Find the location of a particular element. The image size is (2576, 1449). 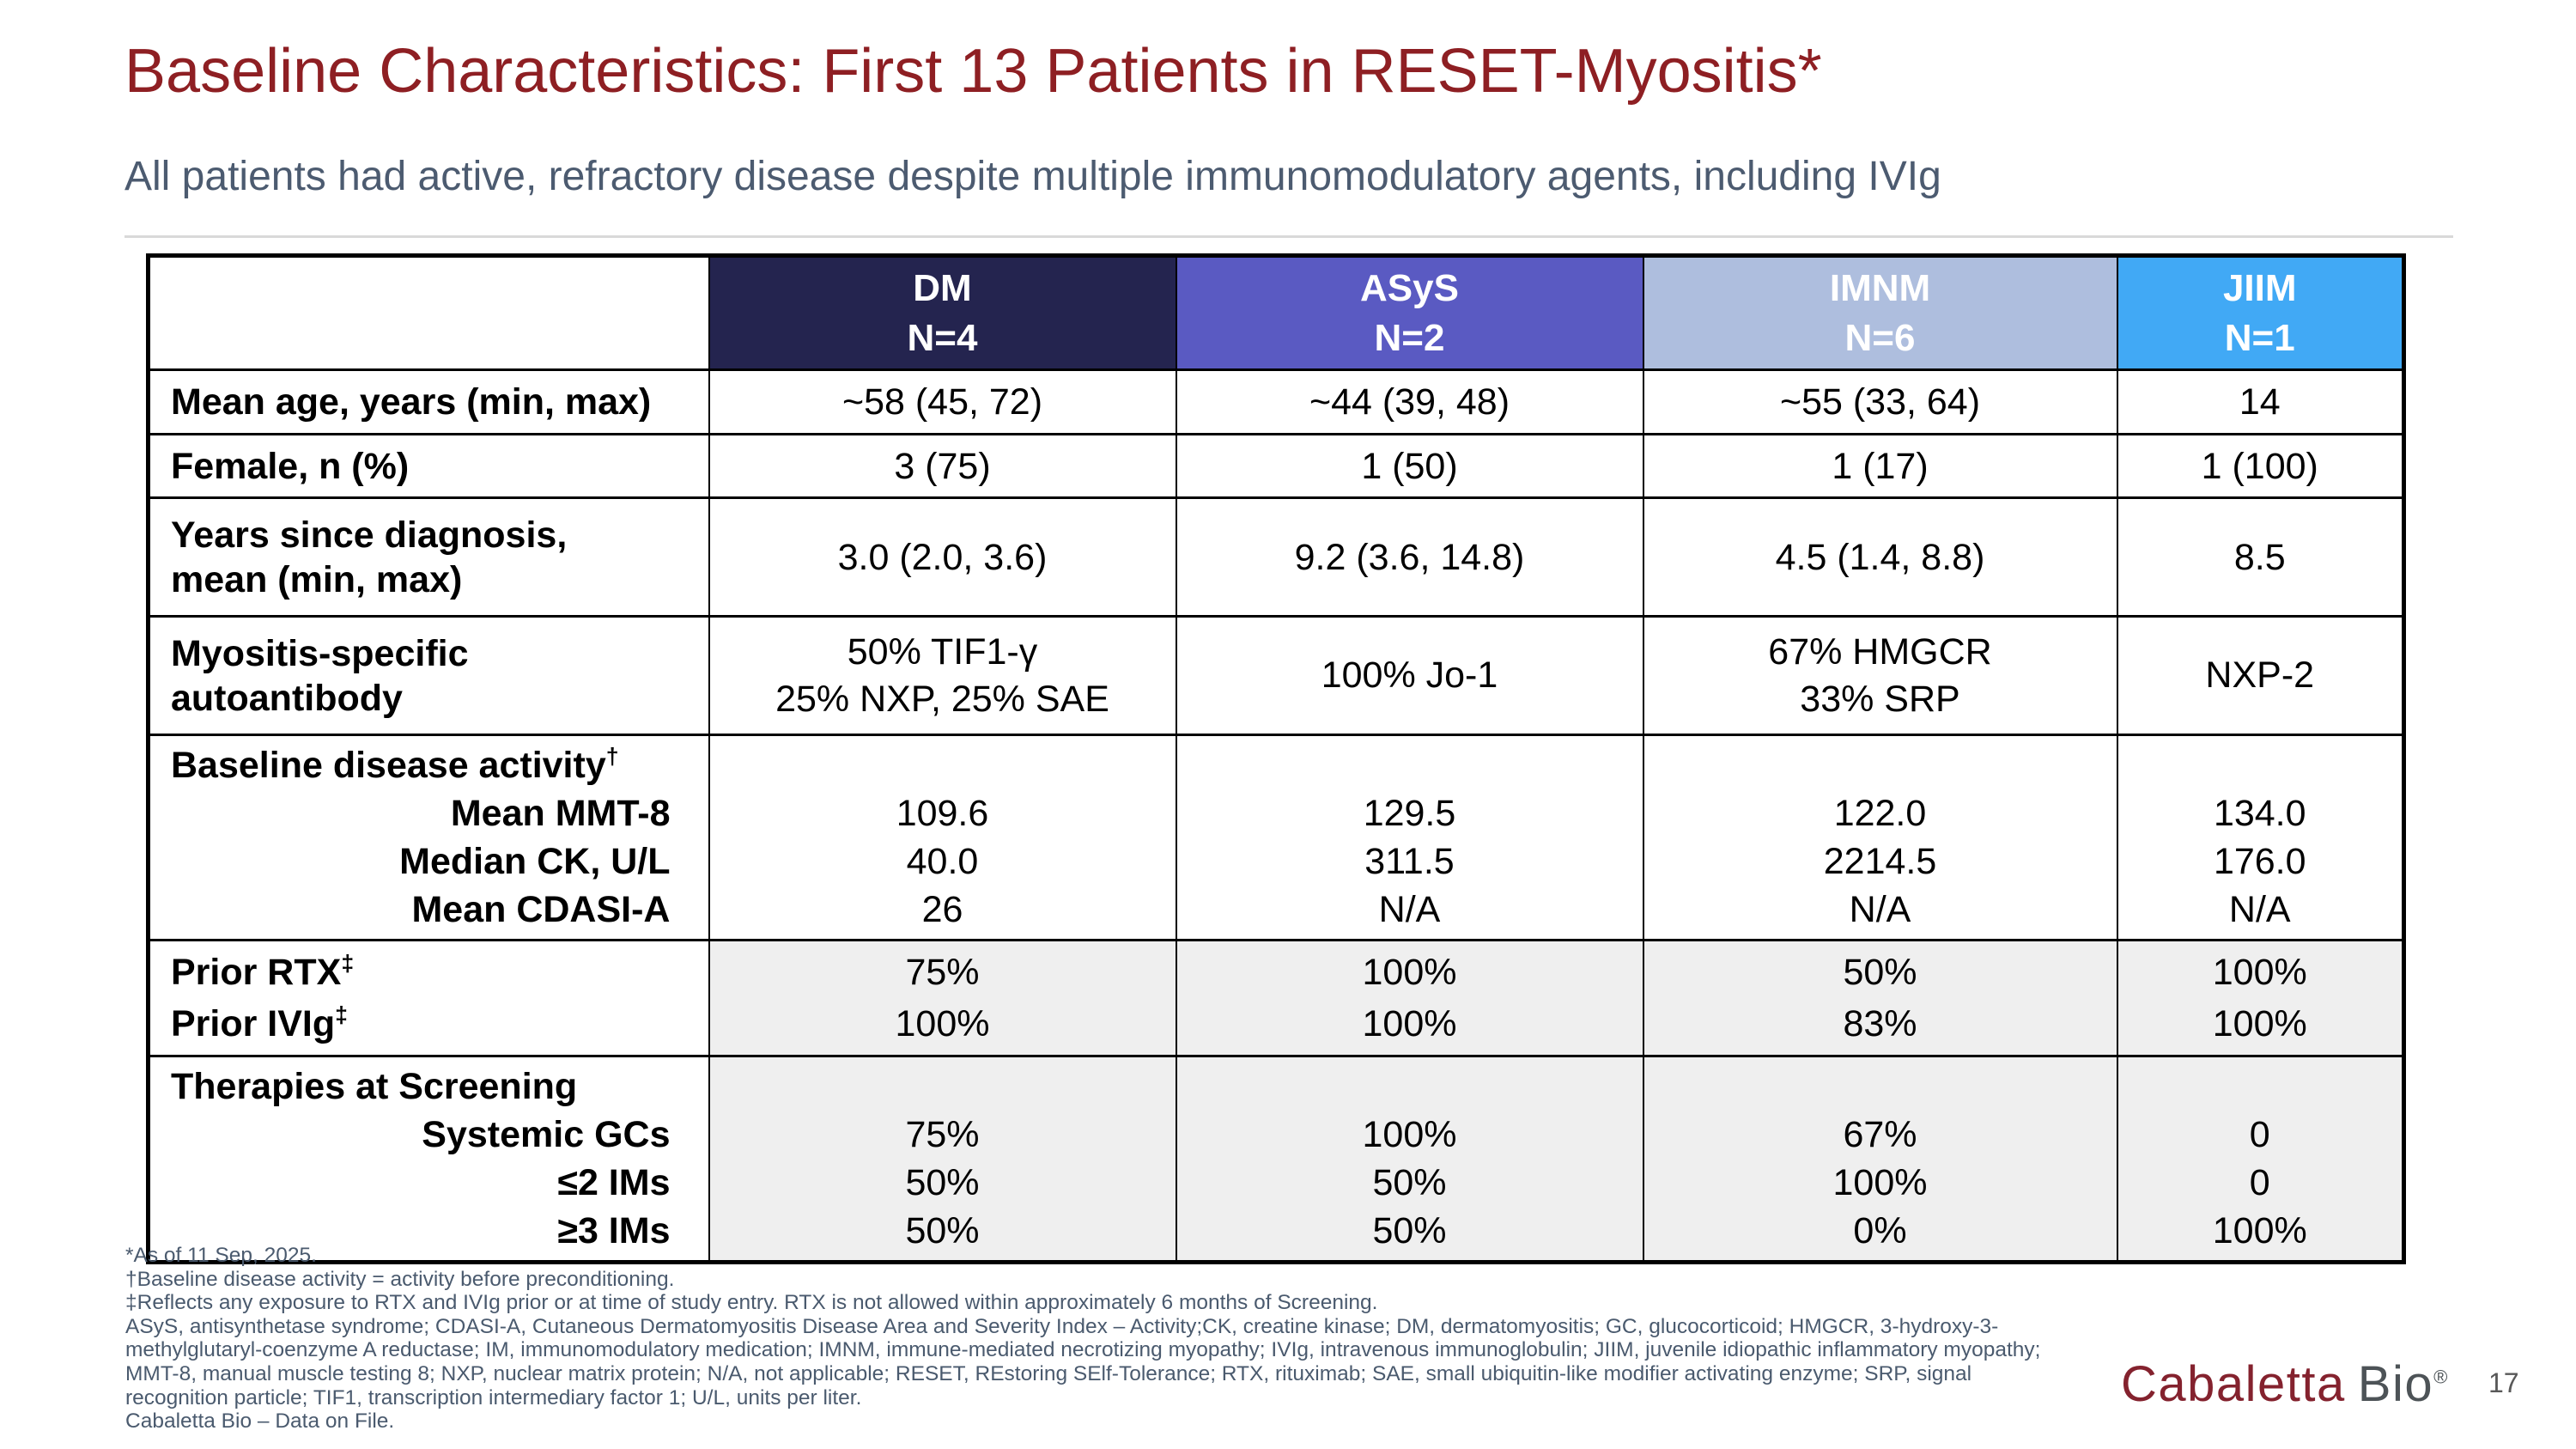

sub-label: Median CK, U/L is located at coordinates (535, 861).